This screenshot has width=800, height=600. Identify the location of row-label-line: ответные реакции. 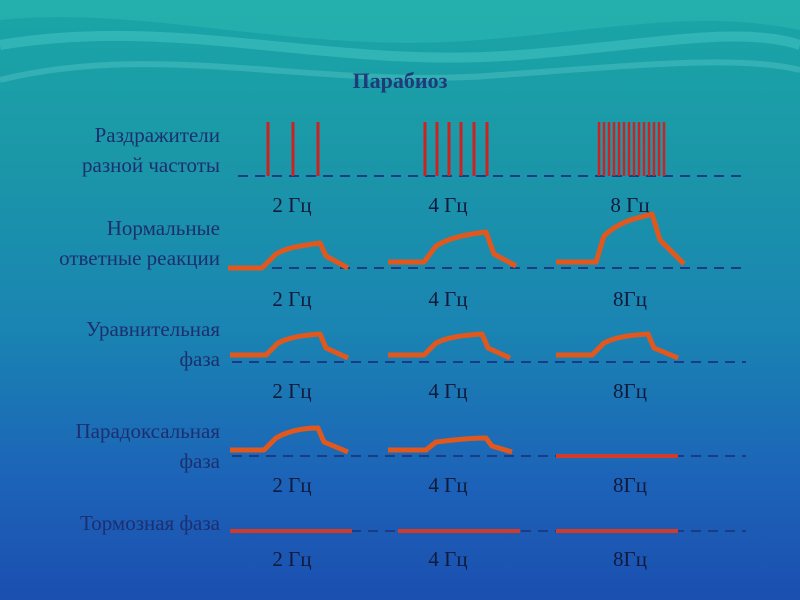
(139, 258).